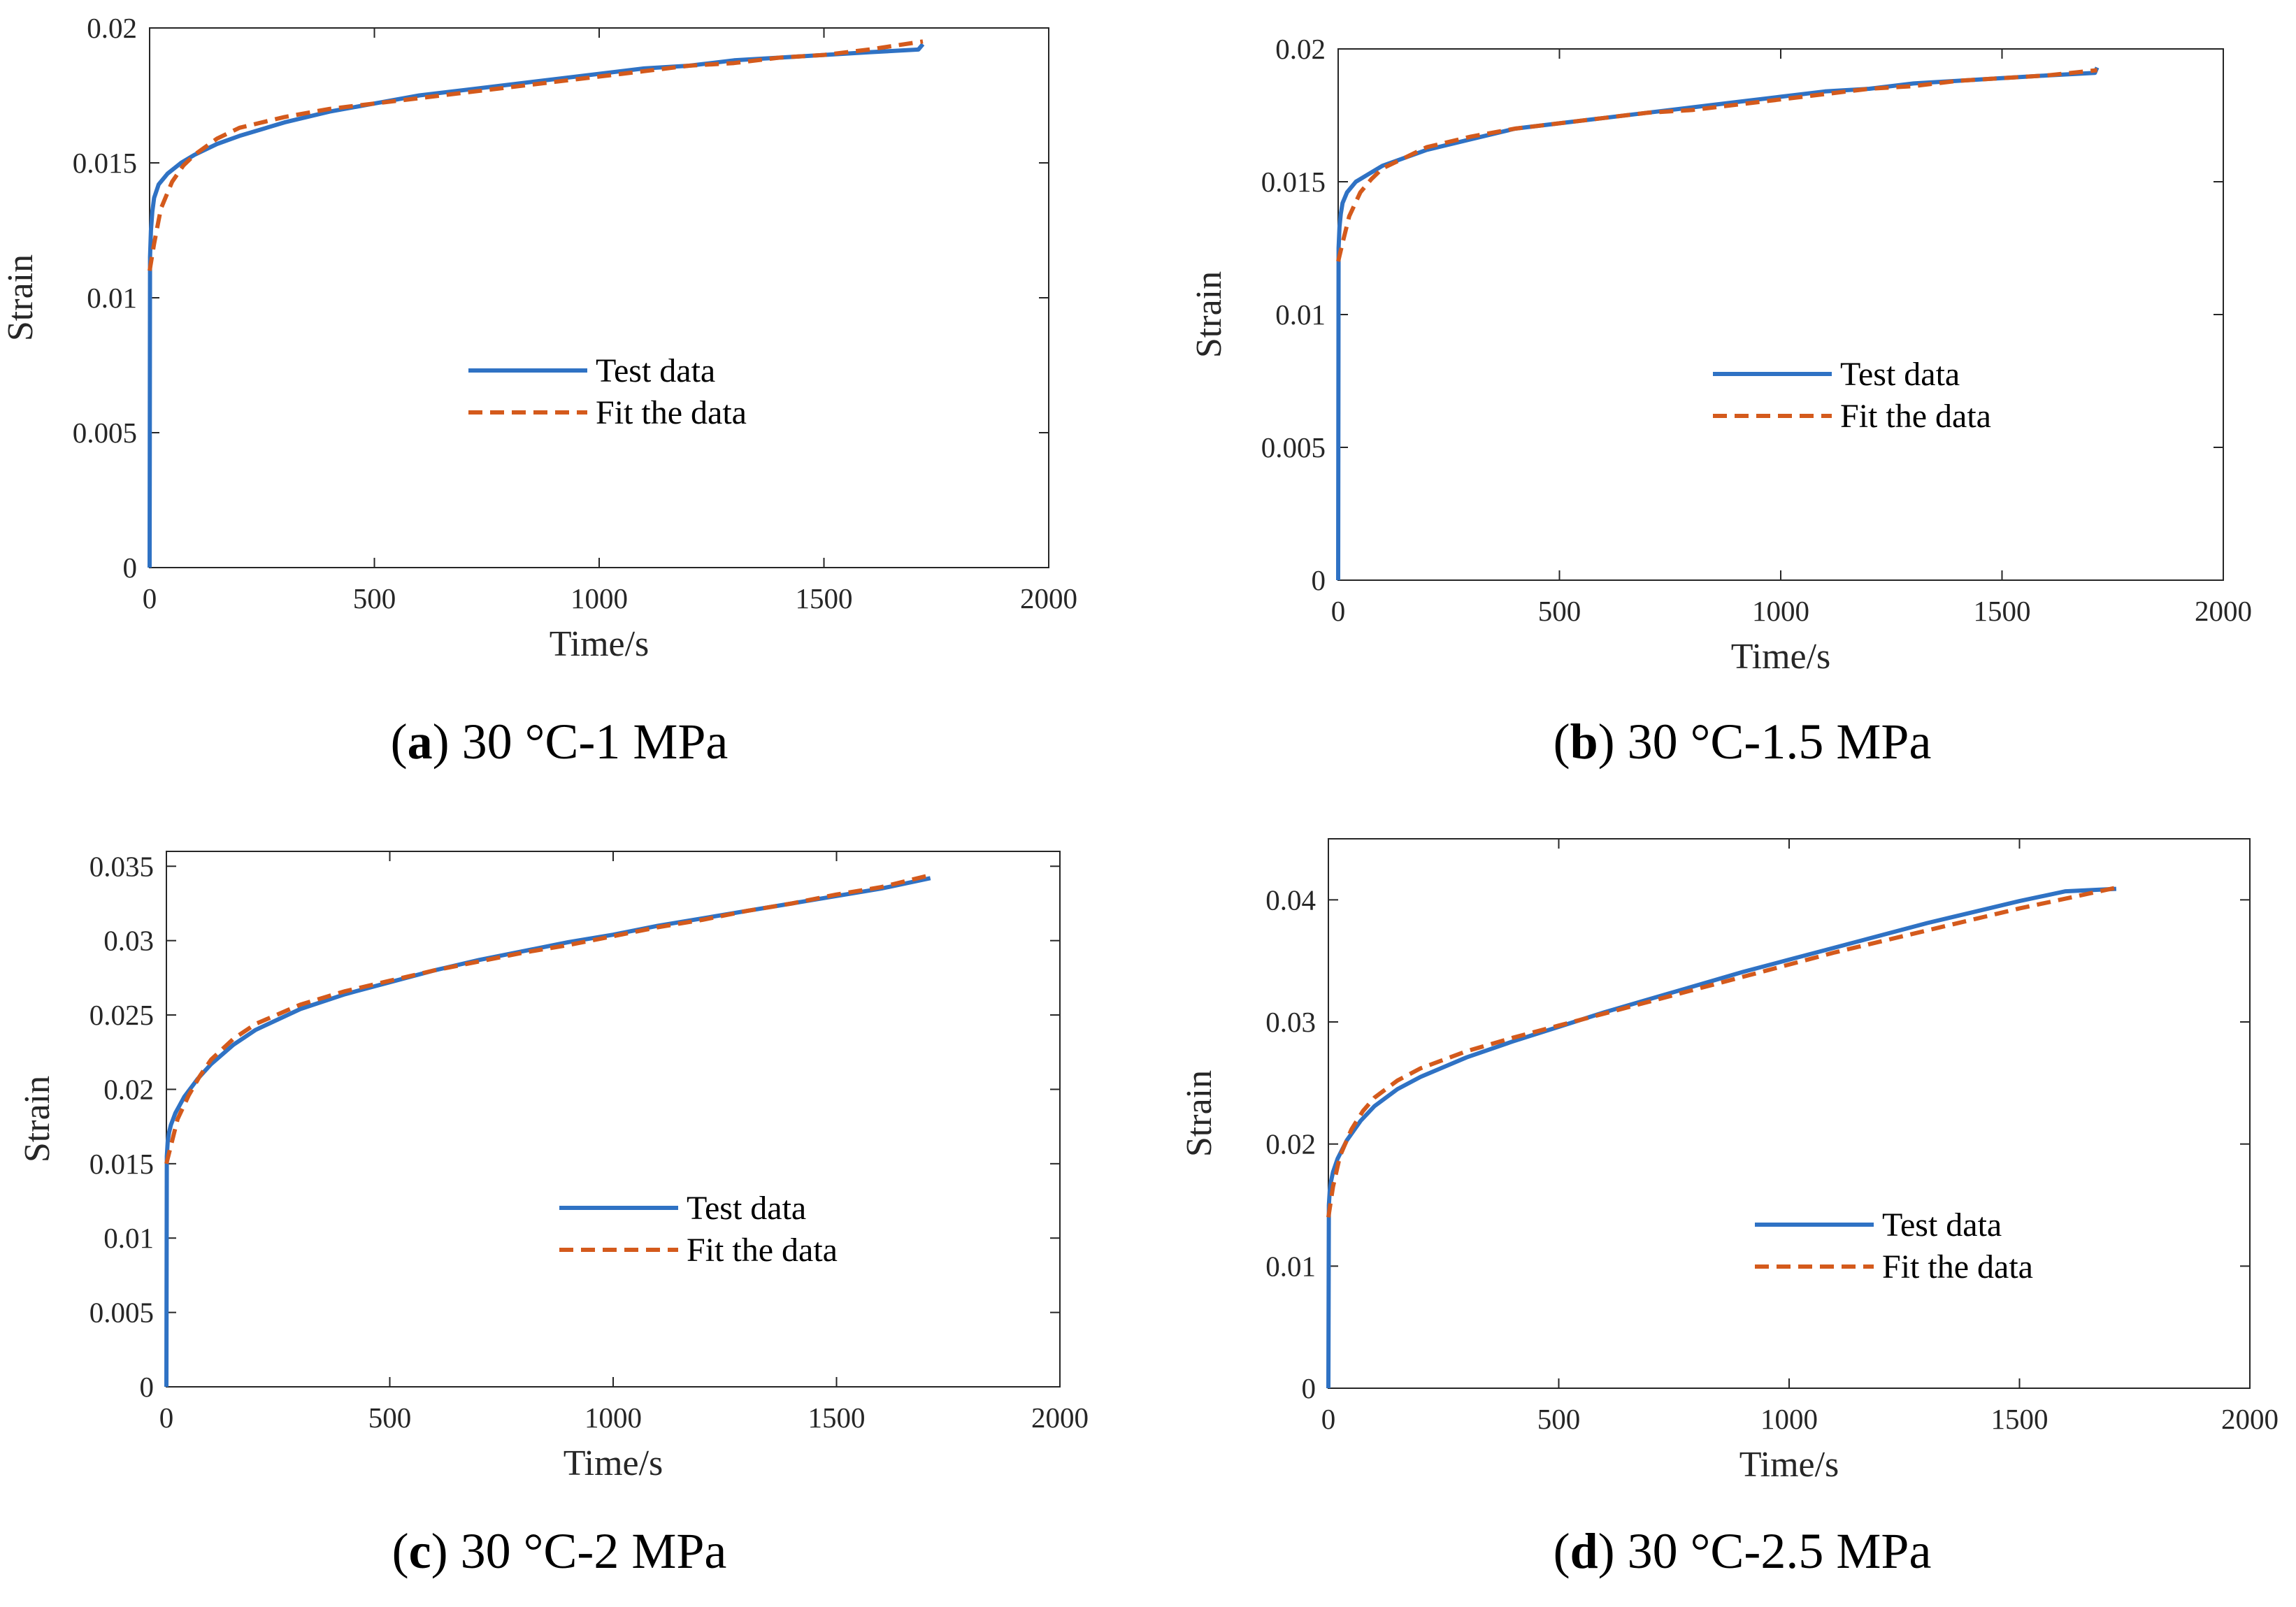  I want to click on caption-text: 30 °C-1.5 MPa, so click(1773, 742).